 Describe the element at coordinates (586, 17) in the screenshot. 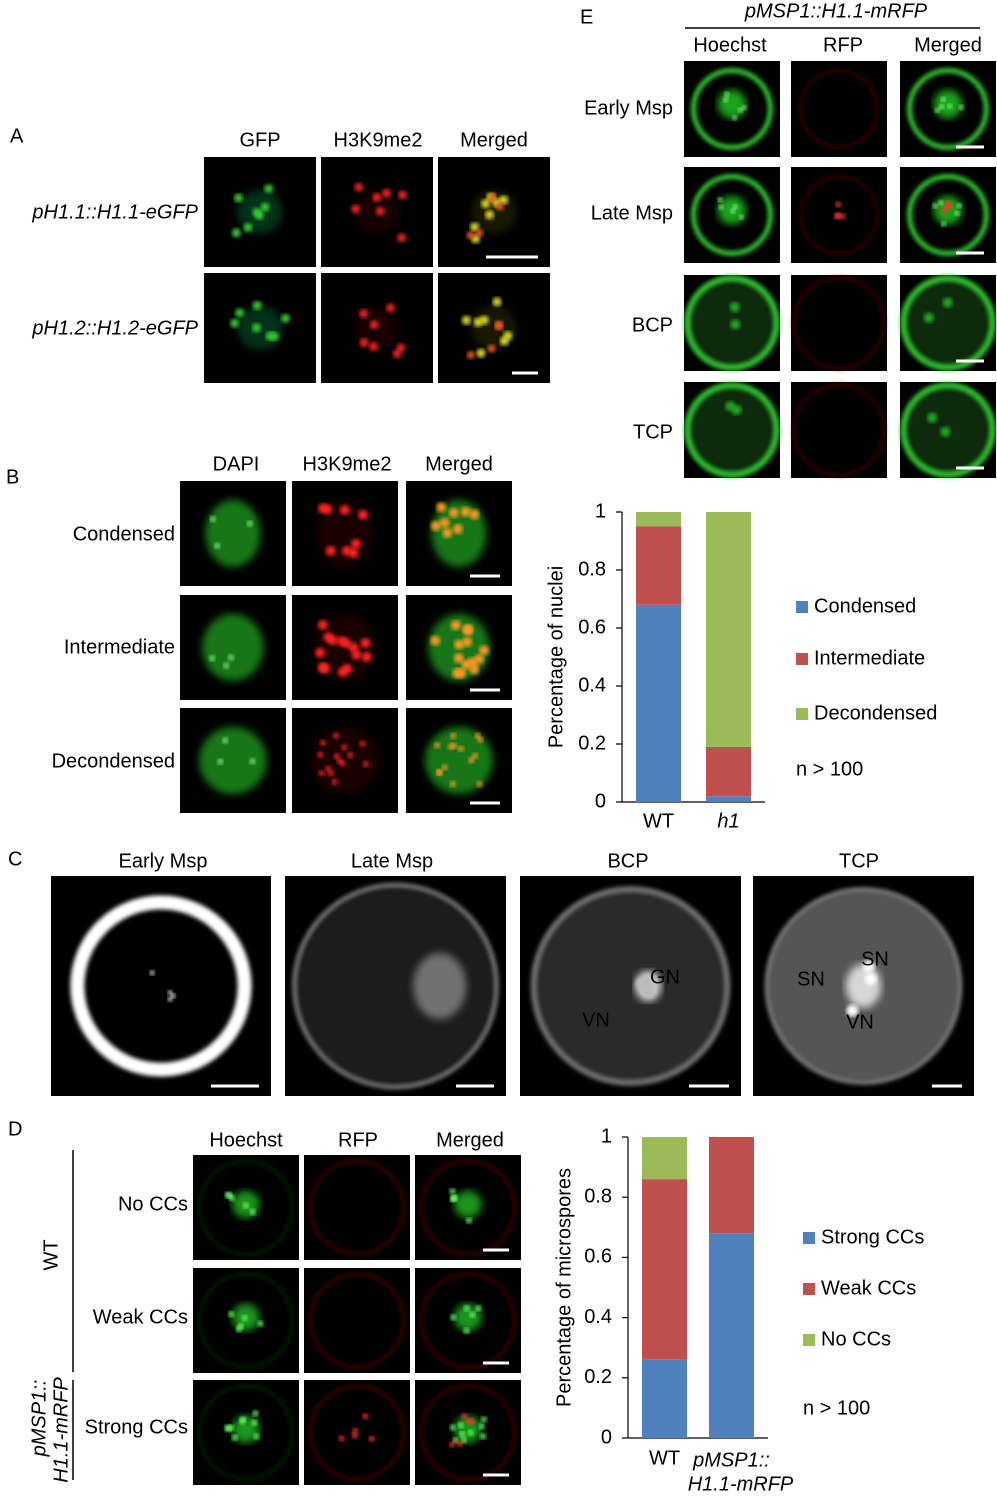

I see `panel-label: E` at that location.